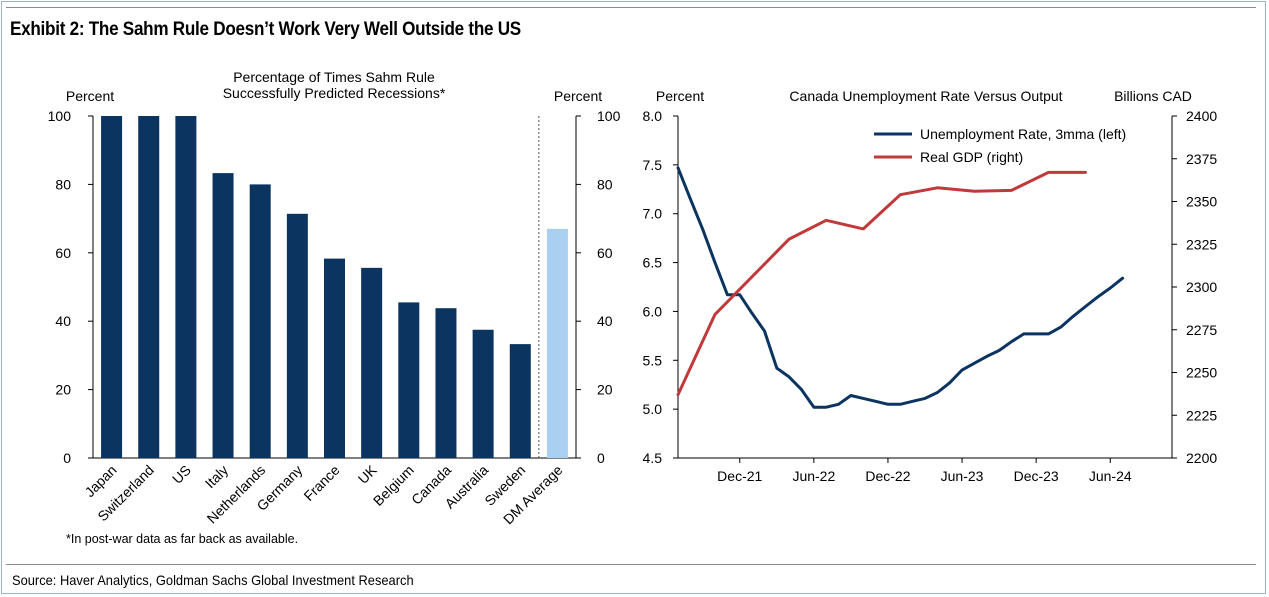 This screenshot has height=597, width=1269. Describe the element at coordinates (1201, 202) in the screenshot. I see `line-right-tick-label: 2350` at that location.